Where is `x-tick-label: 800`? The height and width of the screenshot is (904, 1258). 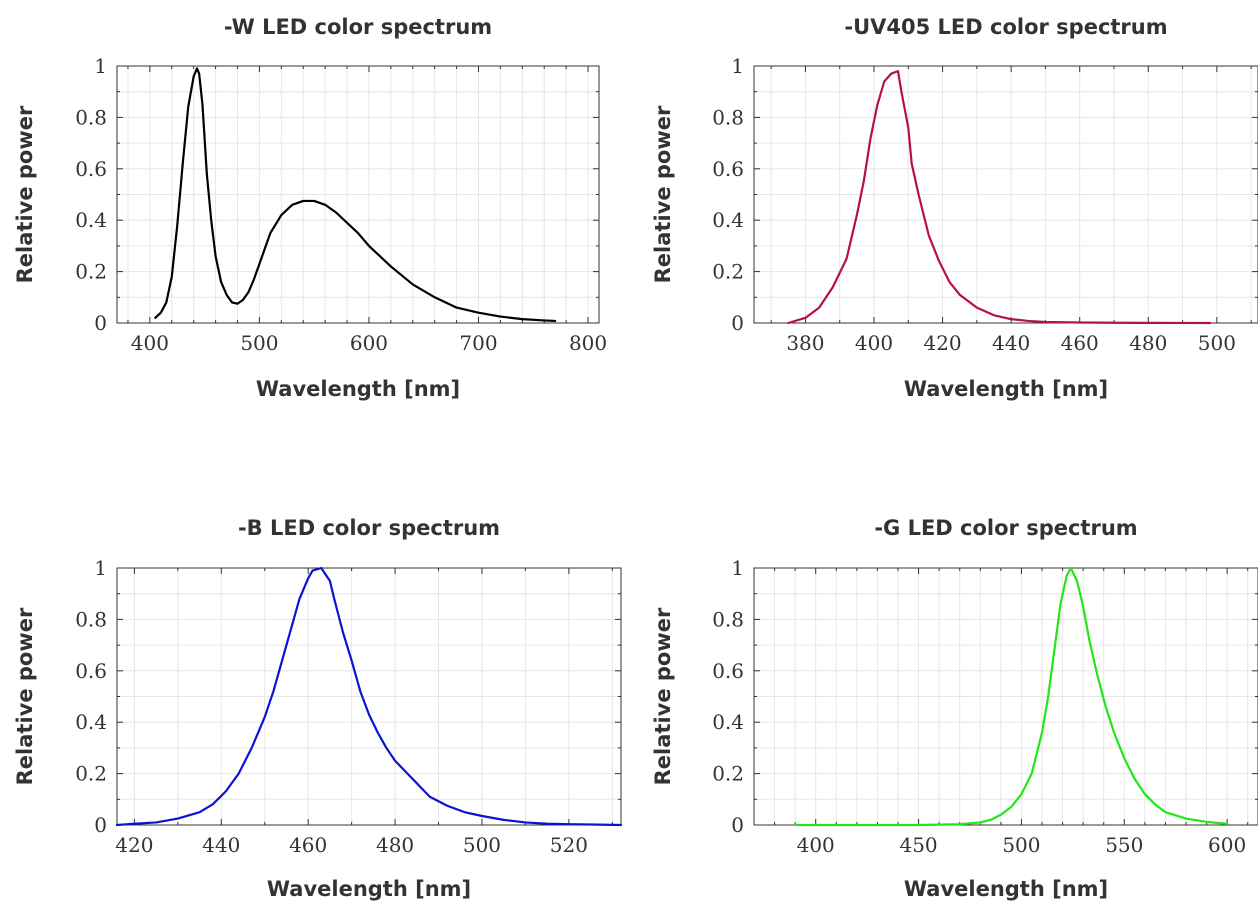
x-tick-label: 800 is located at coordinates (588, 343).